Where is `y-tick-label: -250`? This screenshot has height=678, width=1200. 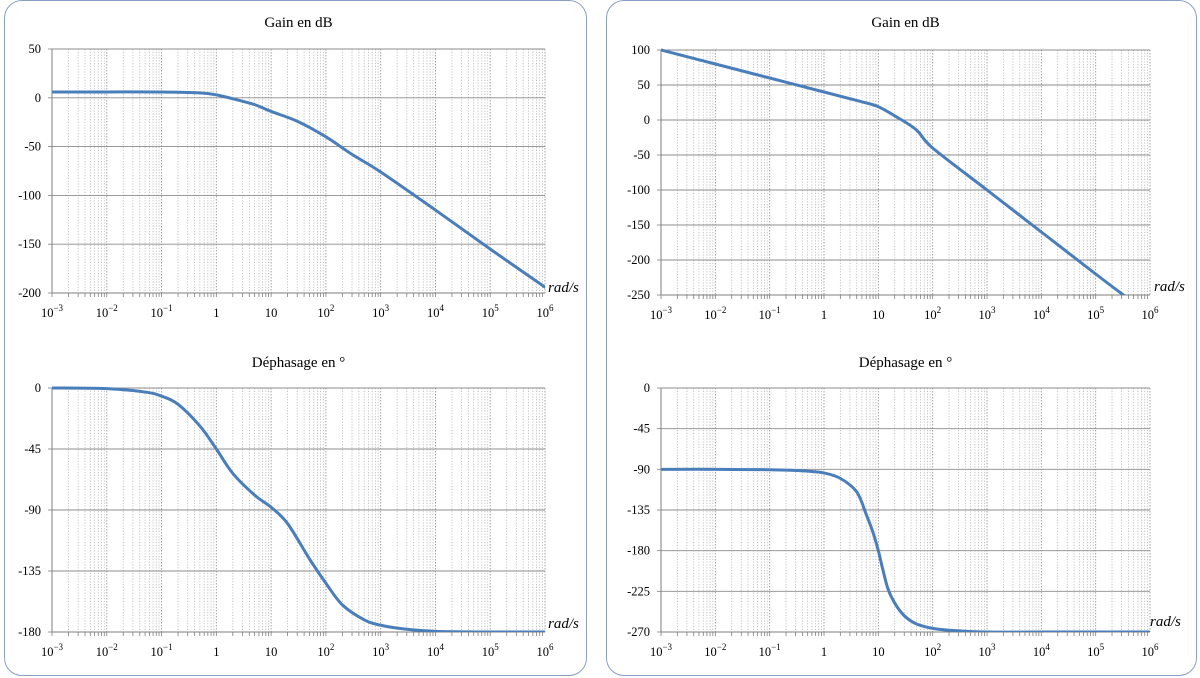 y-tick-label: -250 is located at coordinates (638, 295).